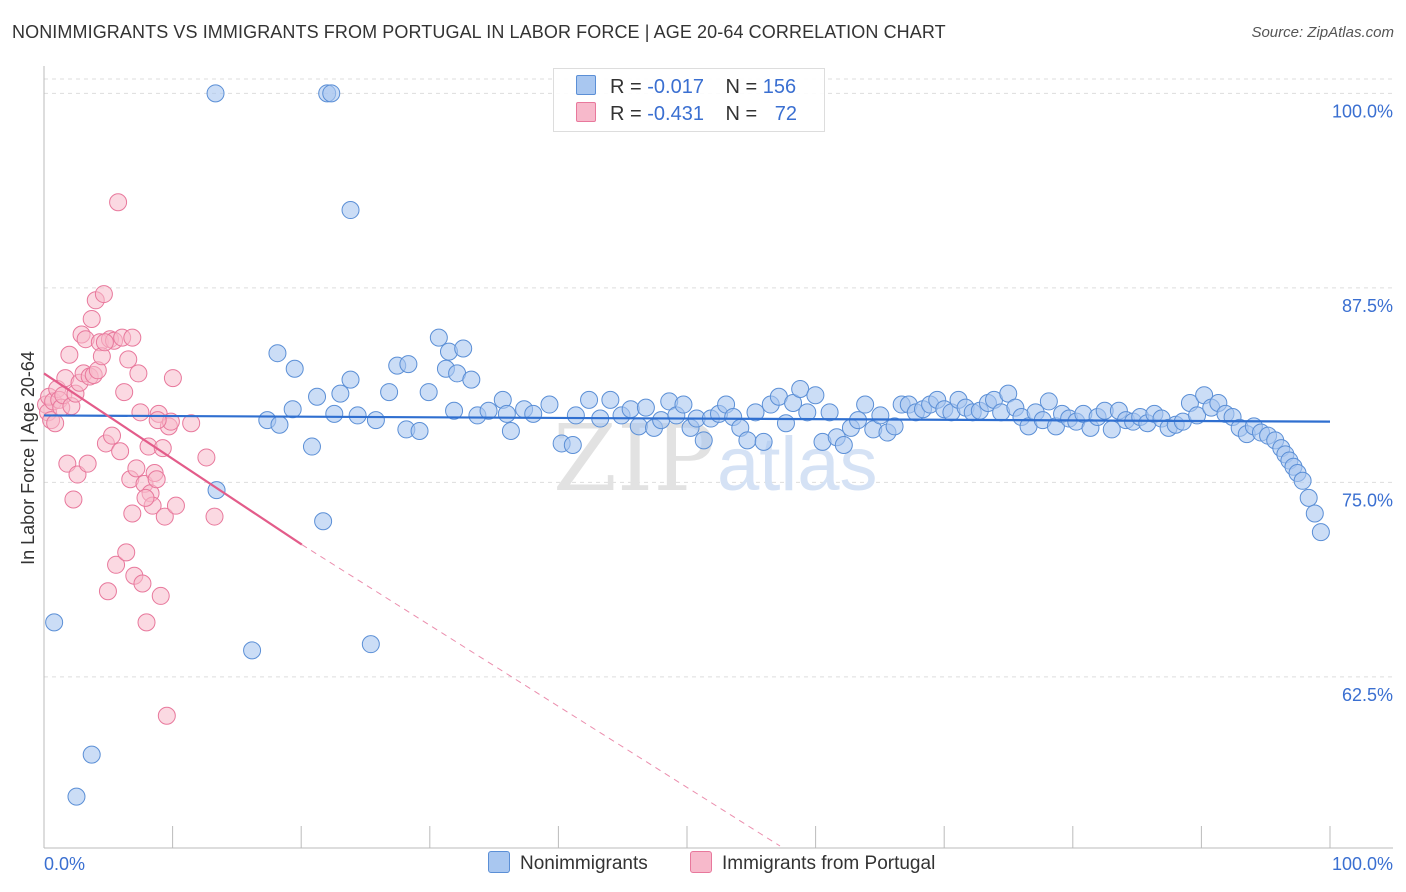 The height and width of the screenshot is (892, 1406). Describe the element at coordinates (28, 458) in the screenshot. I see `y-axis-label: In Labor Force | Age 20-64` at that location.